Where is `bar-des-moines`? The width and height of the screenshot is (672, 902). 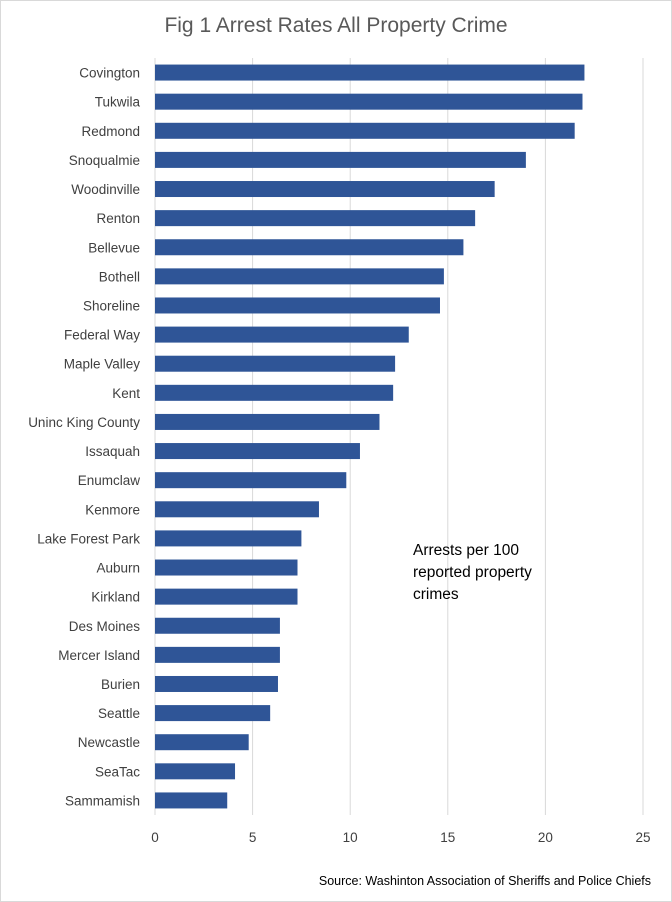
bar-des-moines is located at coordinates (217, 625).